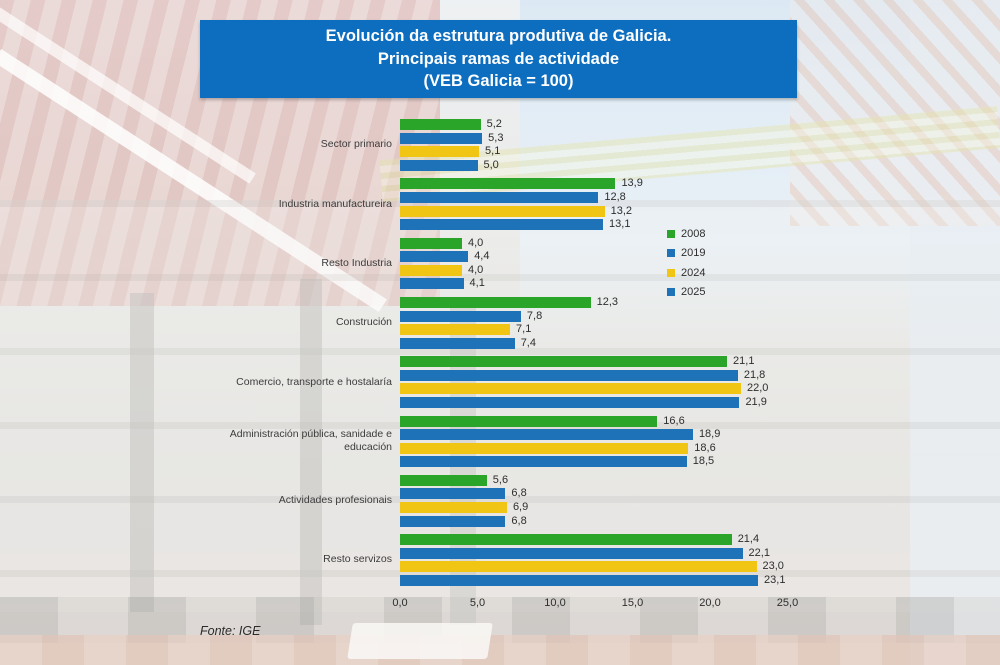 The height and width of the screenshot is (665, 1000). I want to click on legend-item-2008: 2008, so click(686, 234).